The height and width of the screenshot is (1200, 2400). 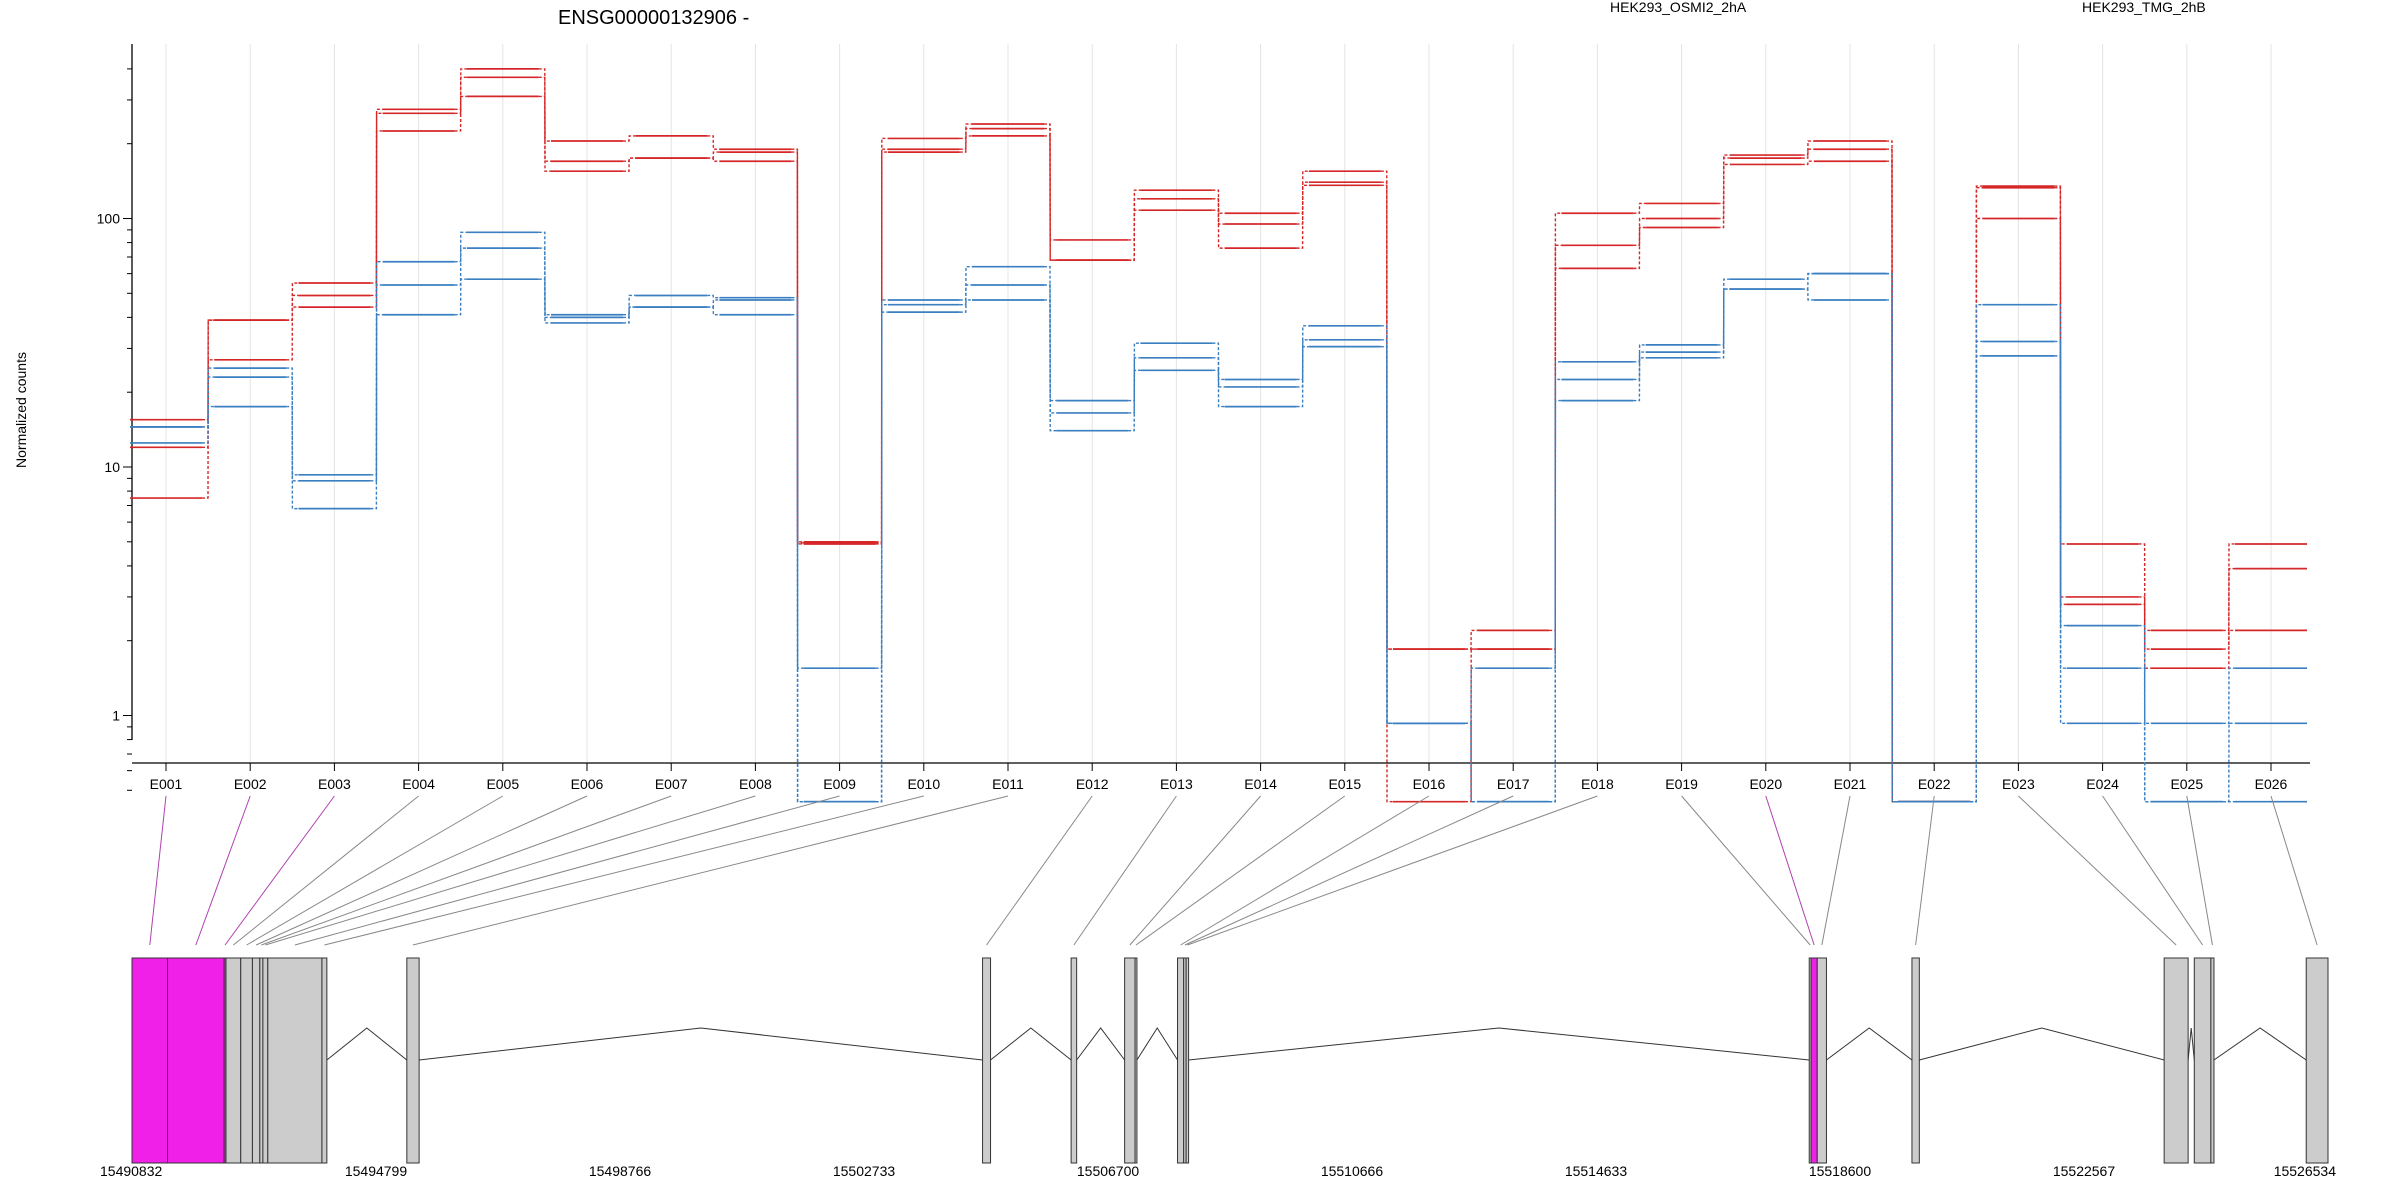 What do you see at coordinates (250, 784) in the screenshot?
I see `x-tick-label-E002: E002` at bounding box center [250, 784].